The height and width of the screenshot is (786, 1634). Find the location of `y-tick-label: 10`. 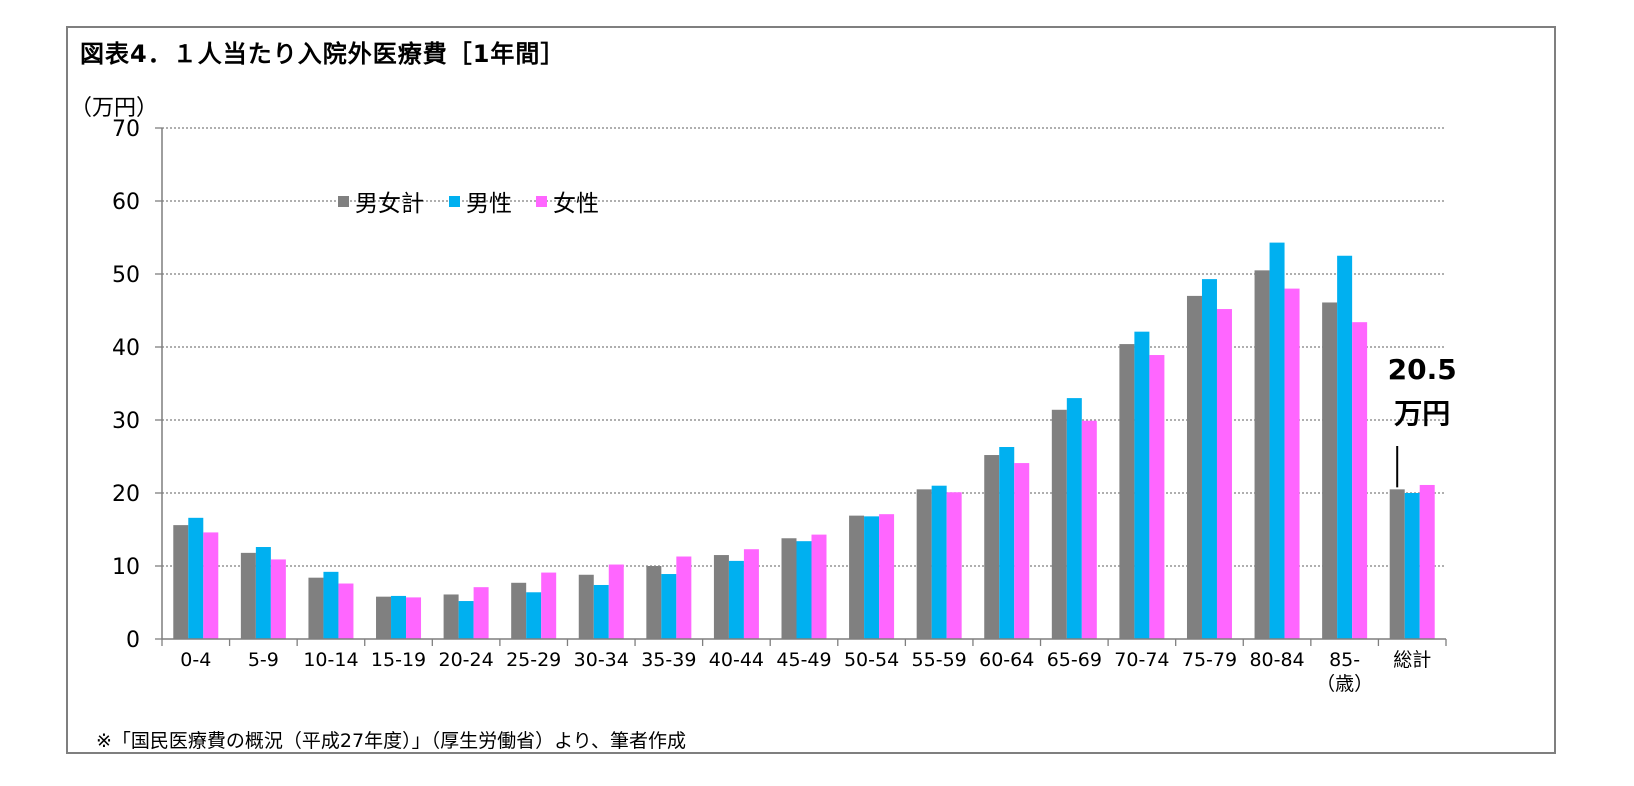

y-tick-label: 10 is located at coordinates (126, 567).